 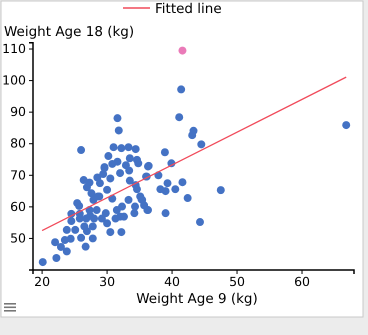 I want to click on x-axis-title: Weight Age 9 (kg), so click(x=197, y=299).